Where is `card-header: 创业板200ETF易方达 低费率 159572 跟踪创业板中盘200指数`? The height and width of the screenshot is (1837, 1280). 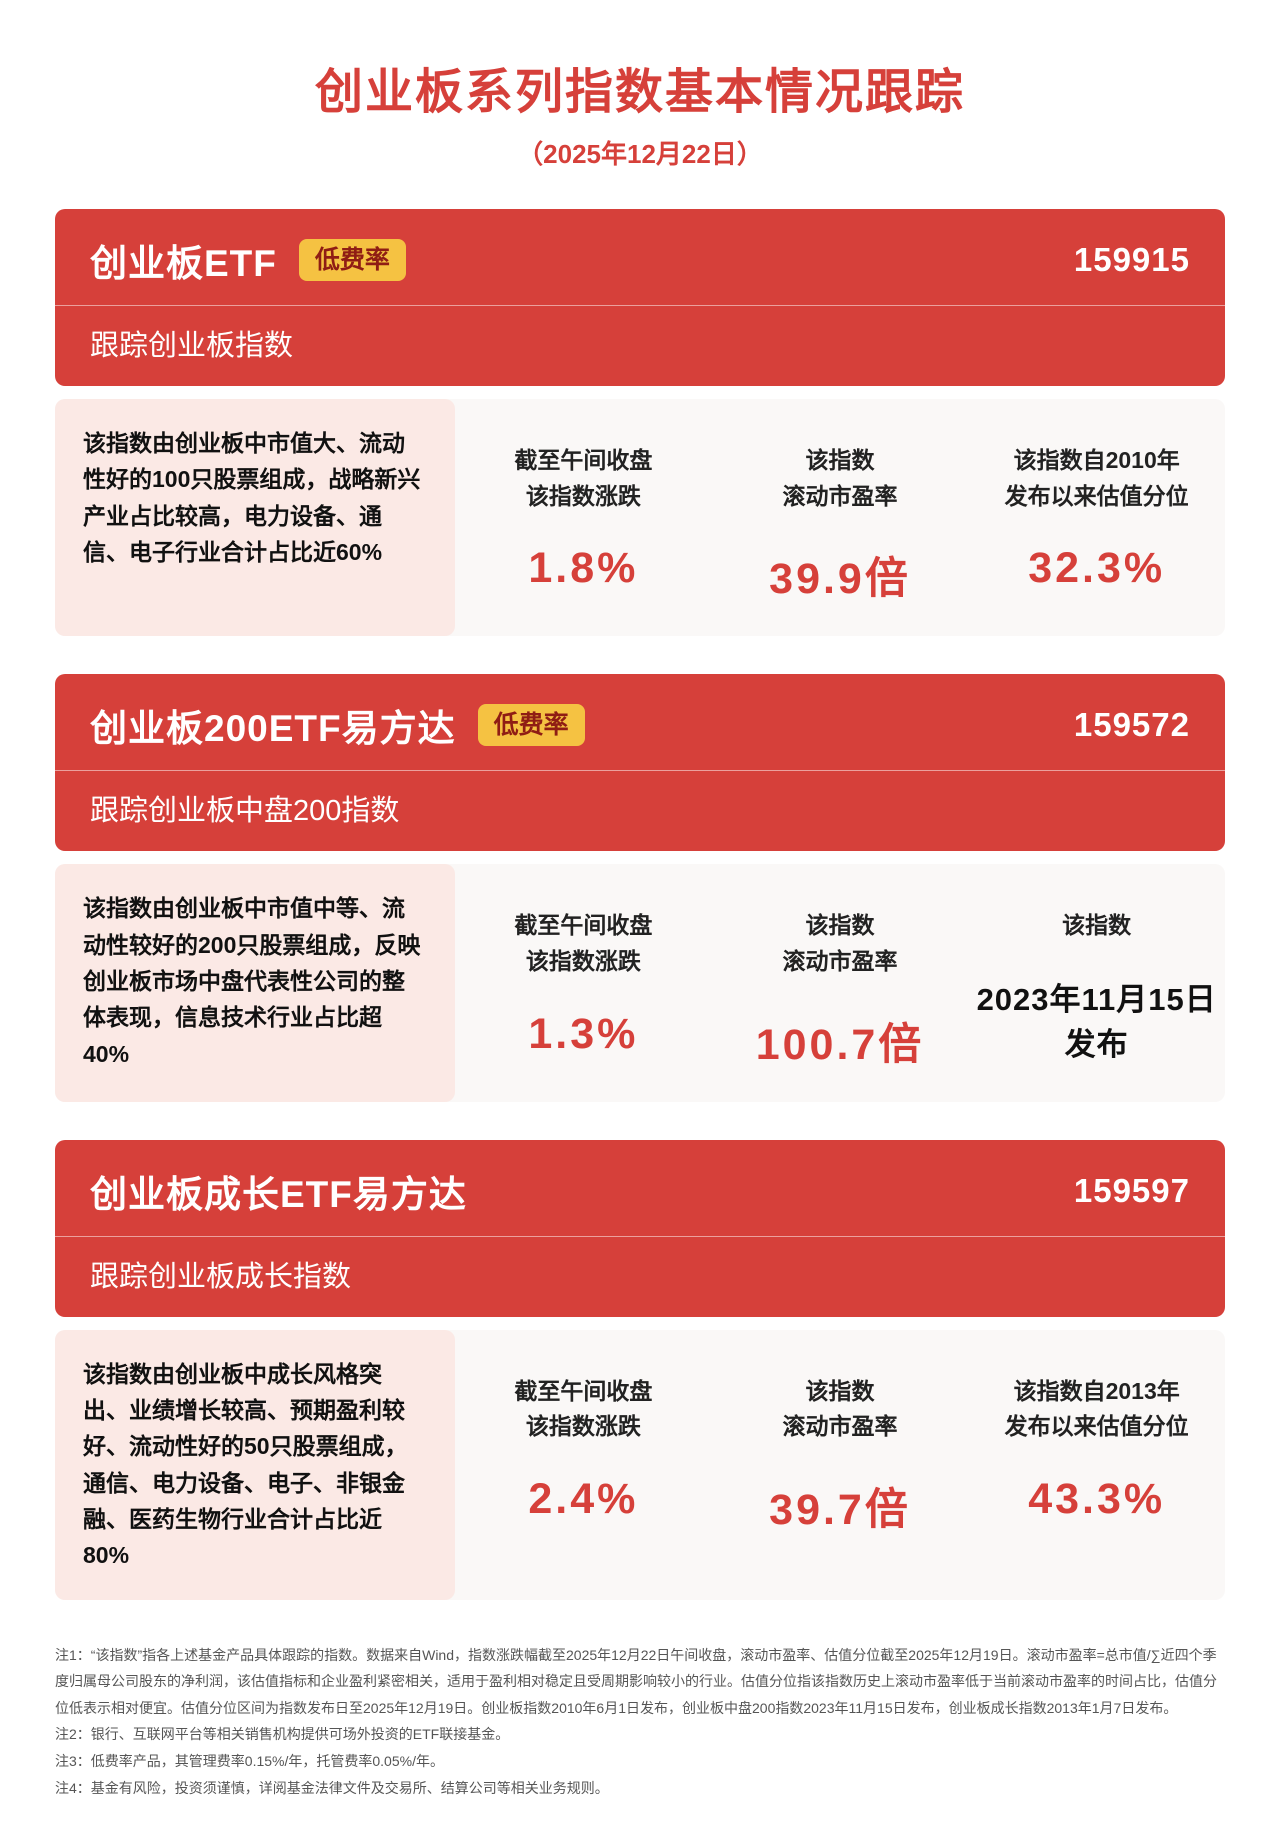 card-header: 创业板200ETF易方达 低费率 159572 跟踪创业板中盘200指数 is located at coordinates (640, 763).